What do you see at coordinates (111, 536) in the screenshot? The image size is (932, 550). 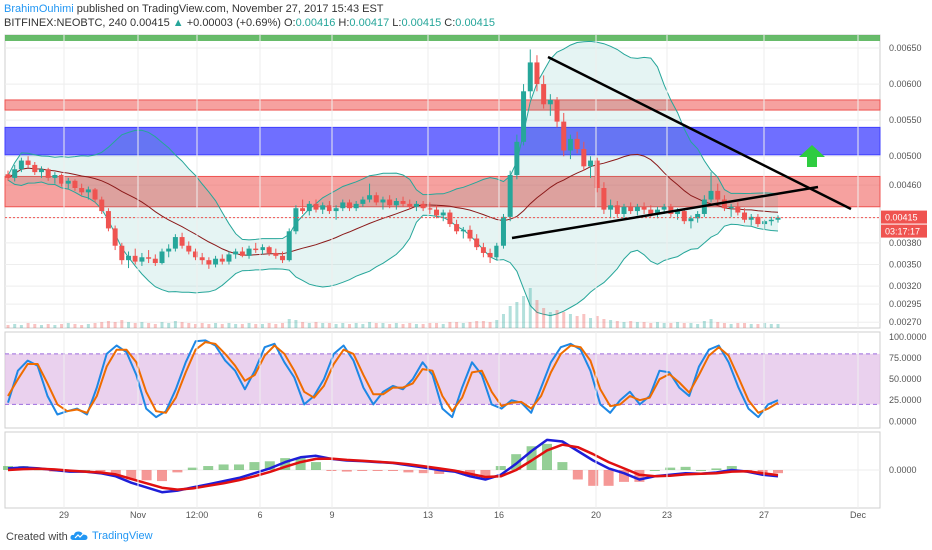 I see `tradingview-logo: TradingView` at bounding box center [111, 536].